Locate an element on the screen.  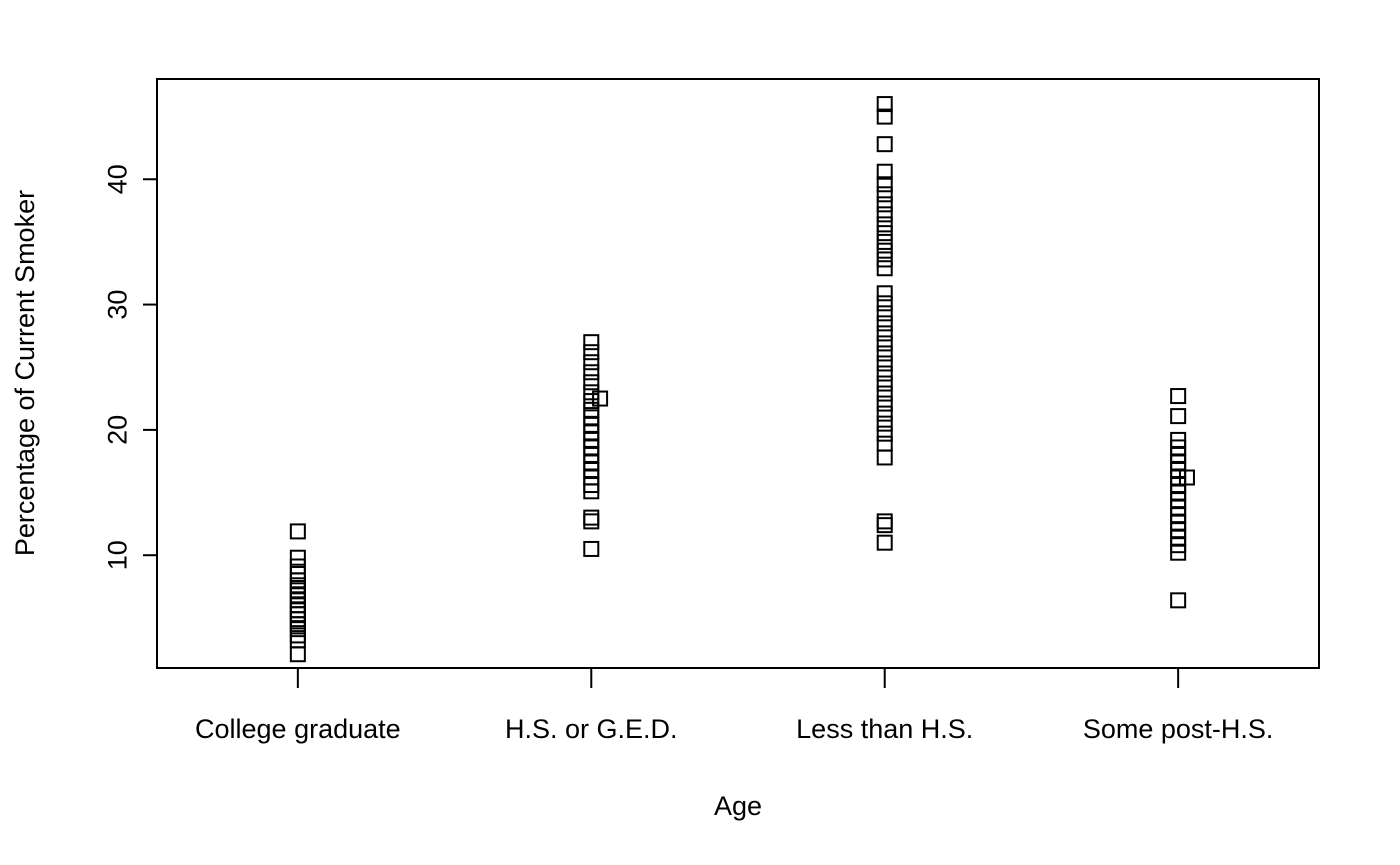
y-tick-label: 30 is located at coordinates (117, 305).